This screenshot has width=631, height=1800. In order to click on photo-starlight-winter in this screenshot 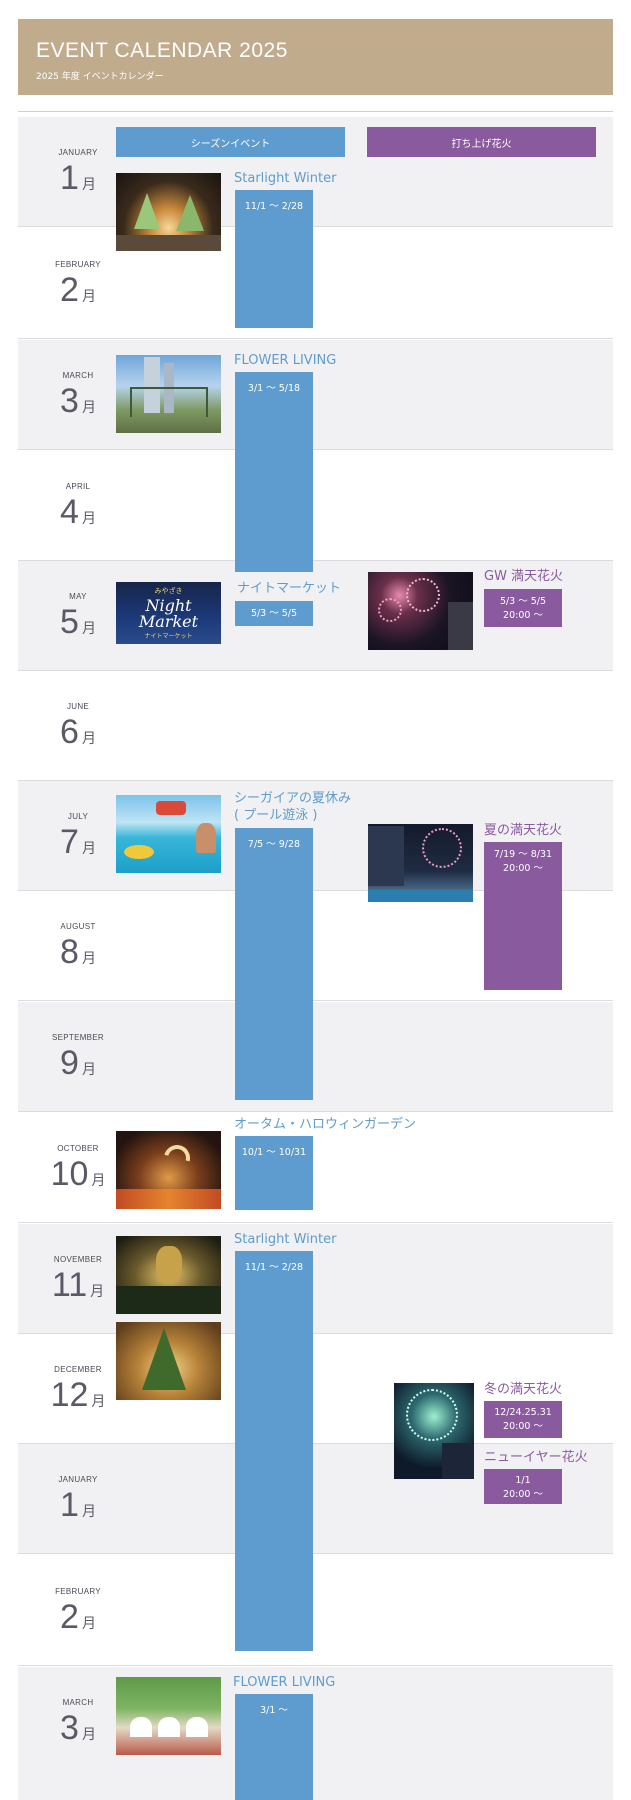, I will do `click(168, 212)`.